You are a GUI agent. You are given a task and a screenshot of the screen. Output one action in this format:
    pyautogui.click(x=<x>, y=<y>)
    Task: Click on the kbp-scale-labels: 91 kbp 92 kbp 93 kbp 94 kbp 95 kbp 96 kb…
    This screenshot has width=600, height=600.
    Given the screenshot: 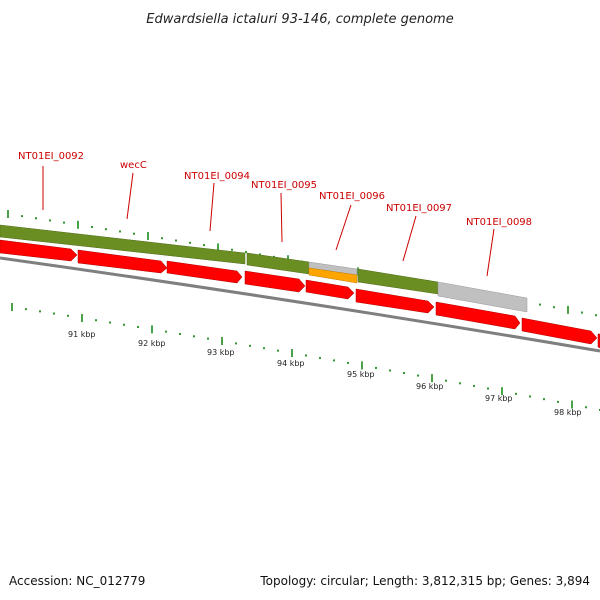 What is the action you would take?
    pyautogui.click(x=325, y=373)
    